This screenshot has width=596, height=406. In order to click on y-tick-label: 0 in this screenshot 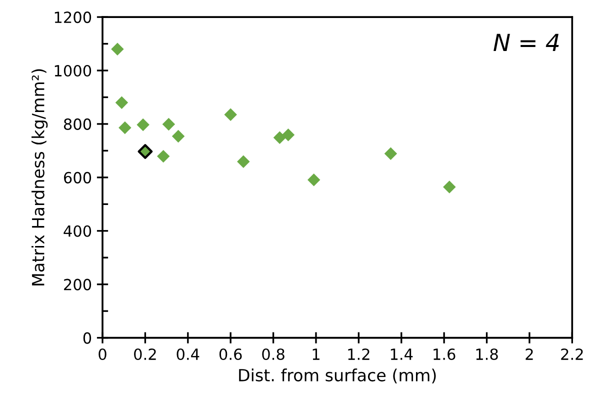, I will do `click(87, 338)`.